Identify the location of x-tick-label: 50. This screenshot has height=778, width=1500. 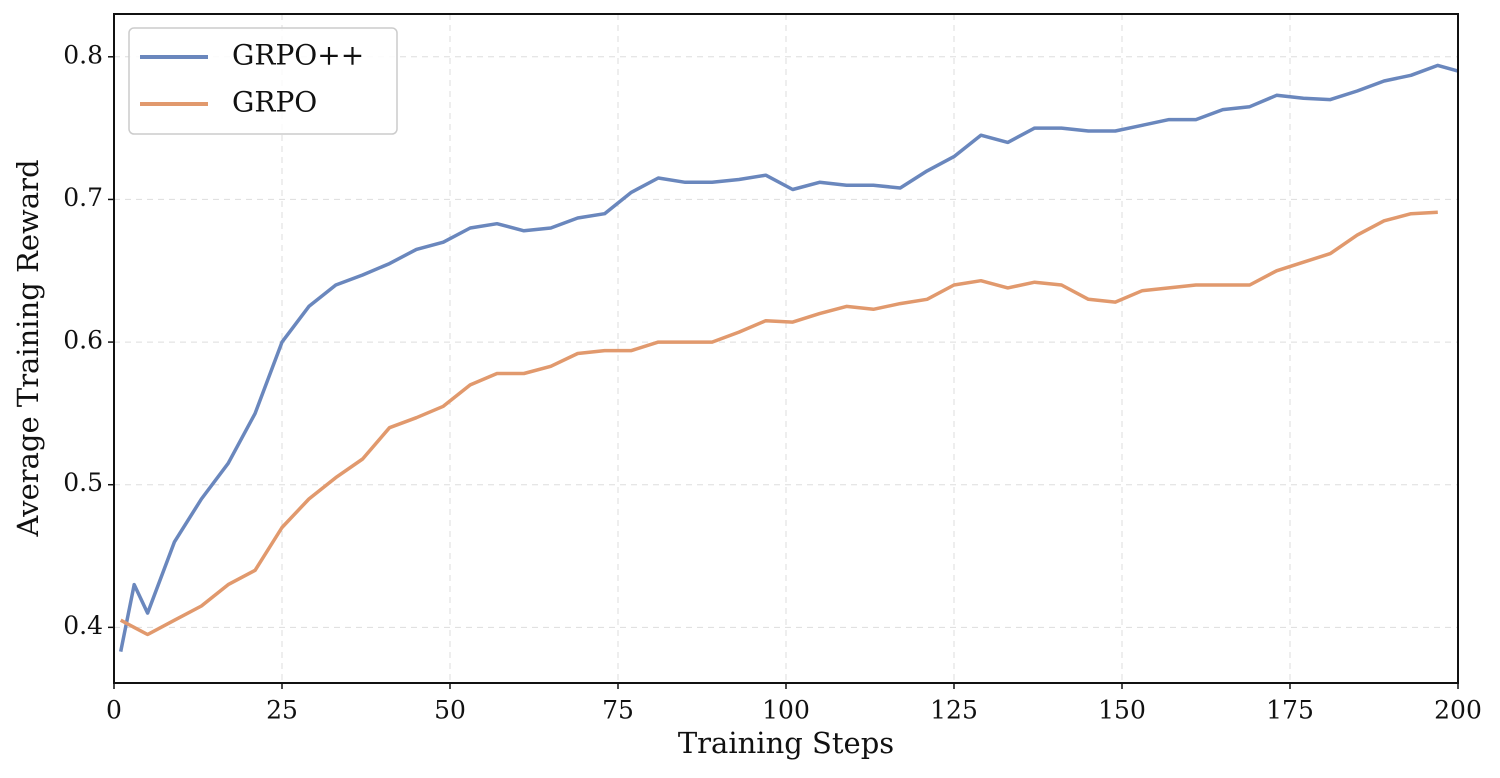
(450, 710).